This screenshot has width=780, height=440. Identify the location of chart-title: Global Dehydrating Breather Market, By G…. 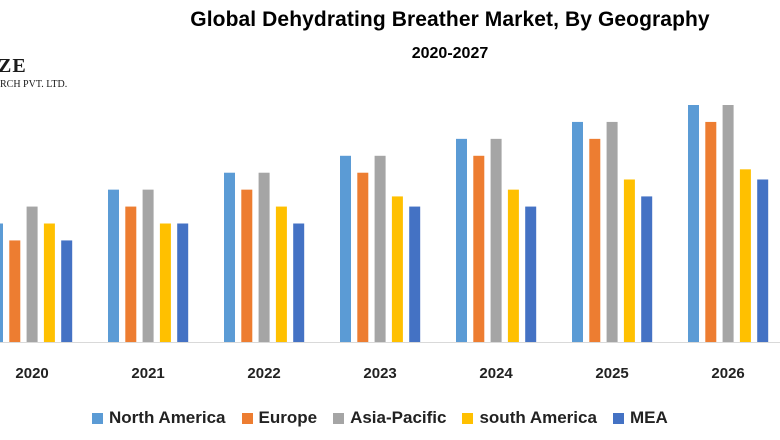
(450, 19).